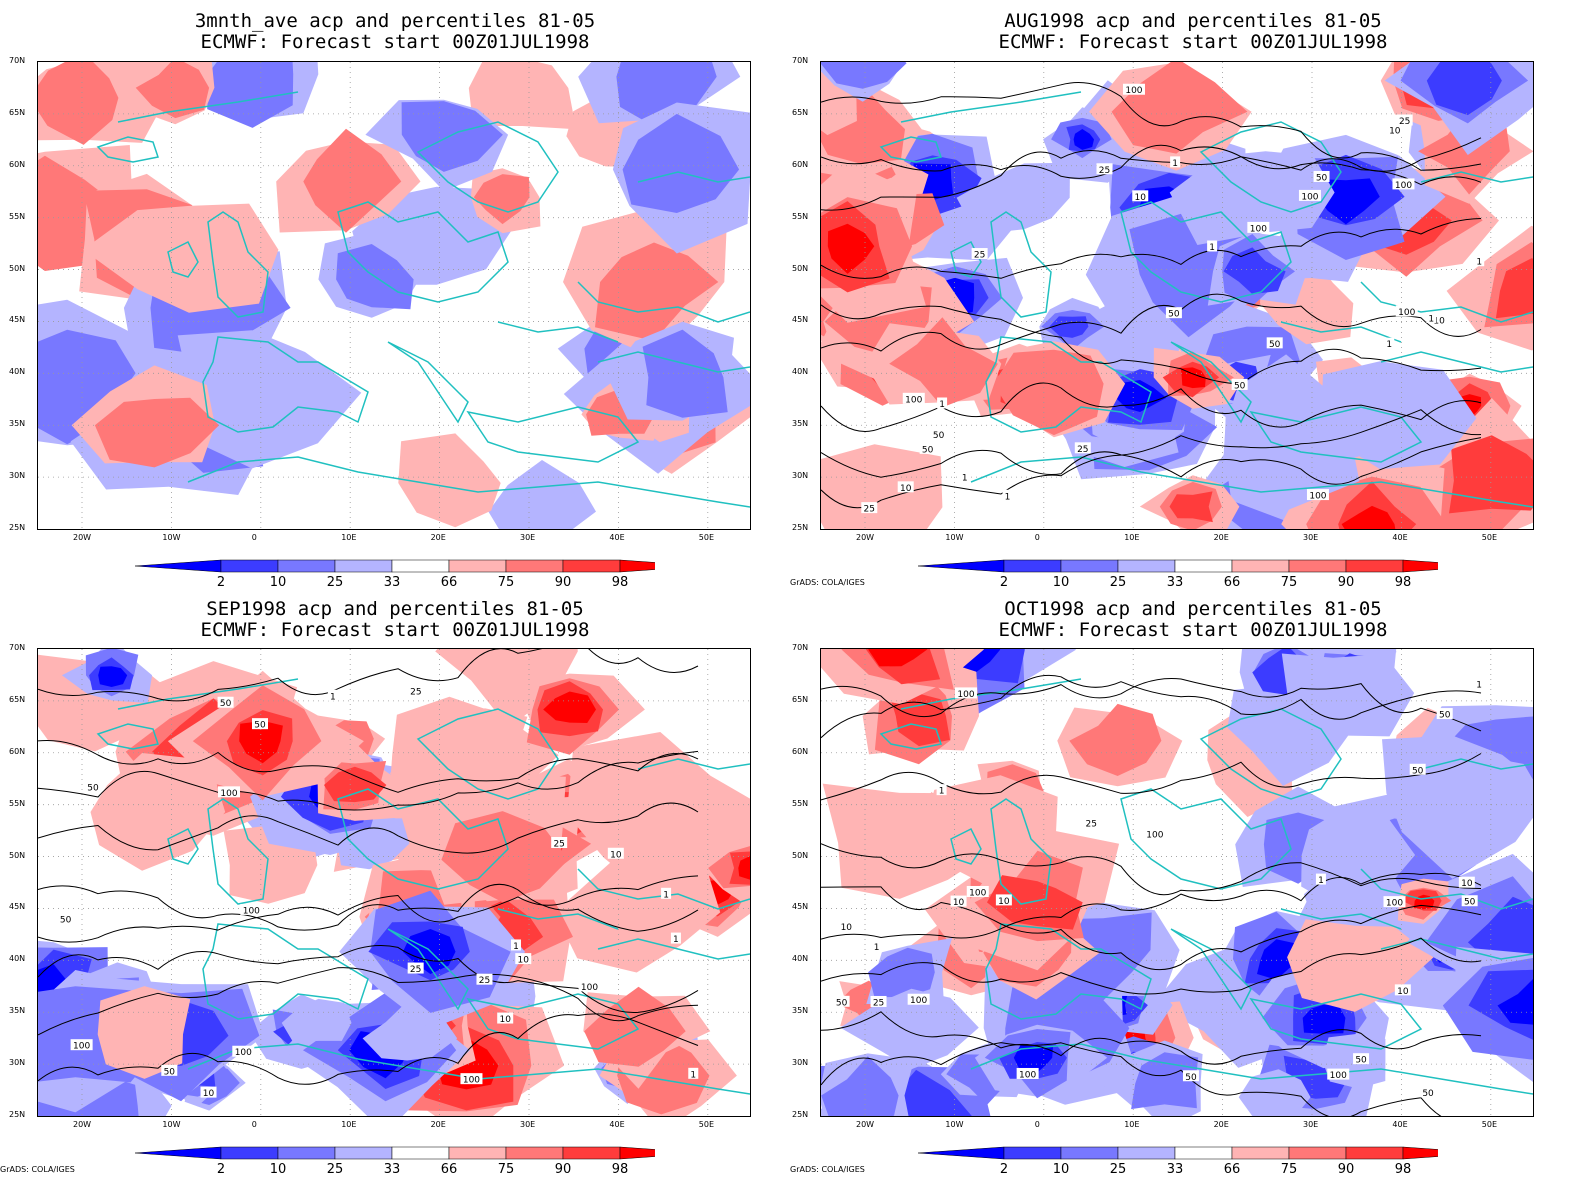  What do you see at coordinates (395, 609) in the screenshot?
I see `panel-title-line1: SEP1998 acp and percentiles 81-05` at bounding box center [395, 609].